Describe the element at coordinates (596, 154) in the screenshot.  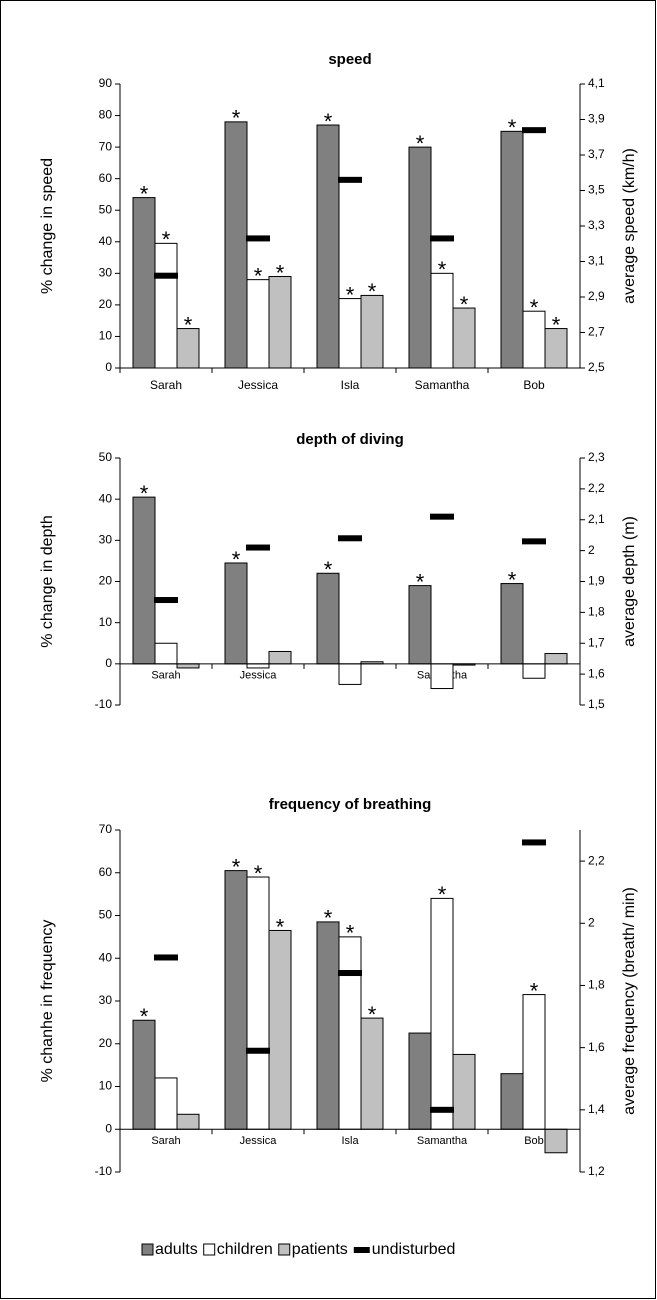
I see `y2-tick-label: 3,7` at that location.